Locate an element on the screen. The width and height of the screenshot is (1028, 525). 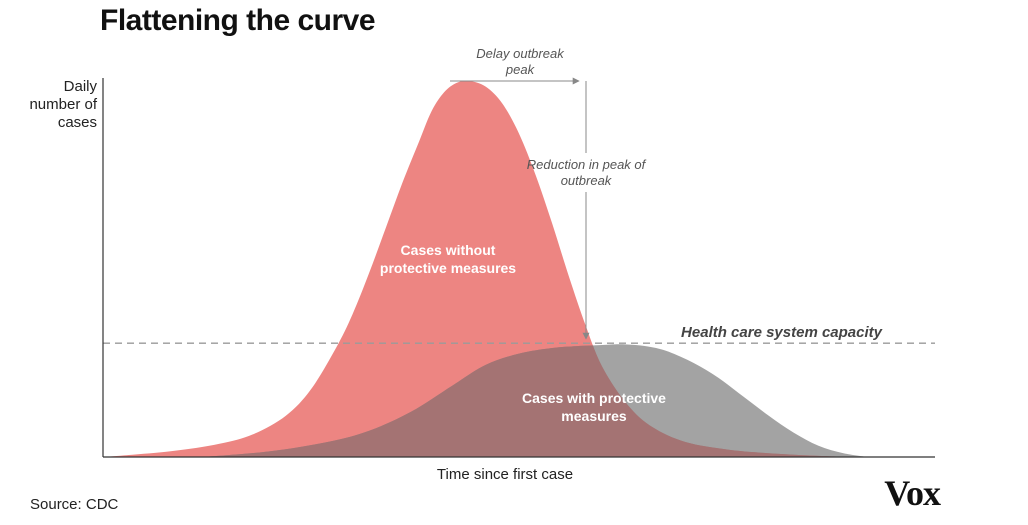
series-label-without-line2: protective measures is located at coordinates (448, 268).